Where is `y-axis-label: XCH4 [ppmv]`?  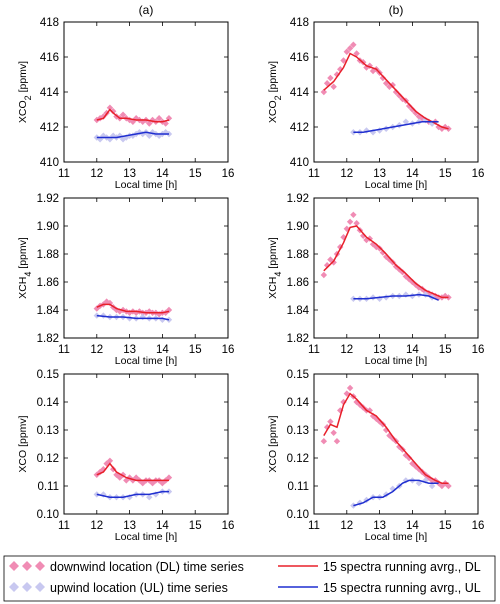 y-axis-label: XCH4 [ppmv] is located at coordinates (275, 268).